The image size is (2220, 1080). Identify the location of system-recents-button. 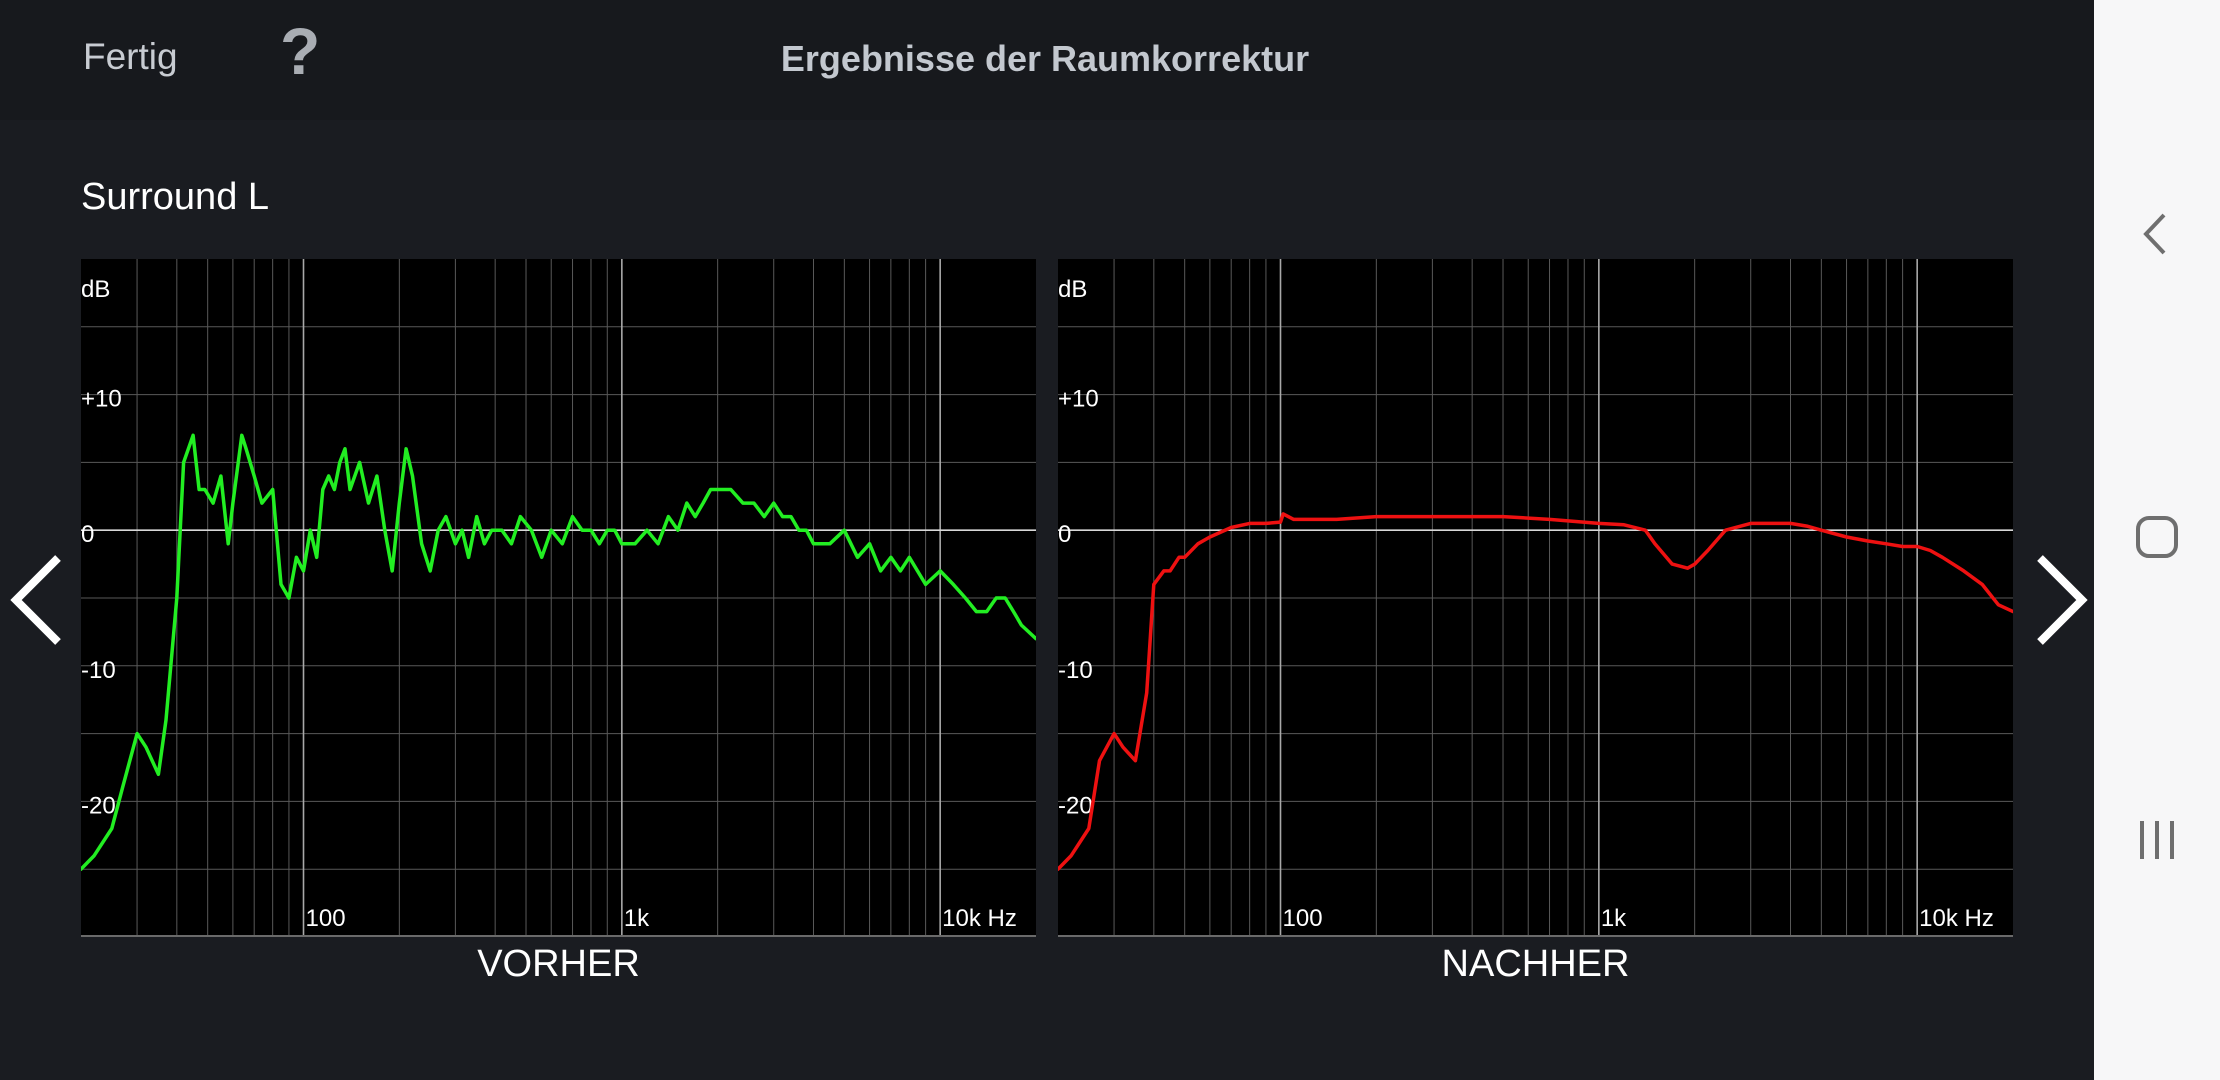
(2157, 840).